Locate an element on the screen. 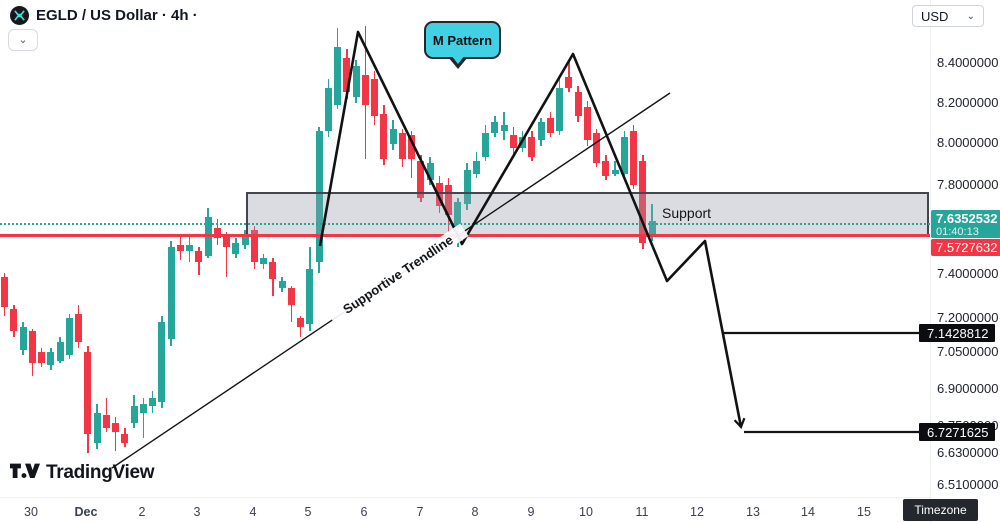 This screenshot has width=1000, height=523. currency-value: USD is located at coordinates (935, 16).